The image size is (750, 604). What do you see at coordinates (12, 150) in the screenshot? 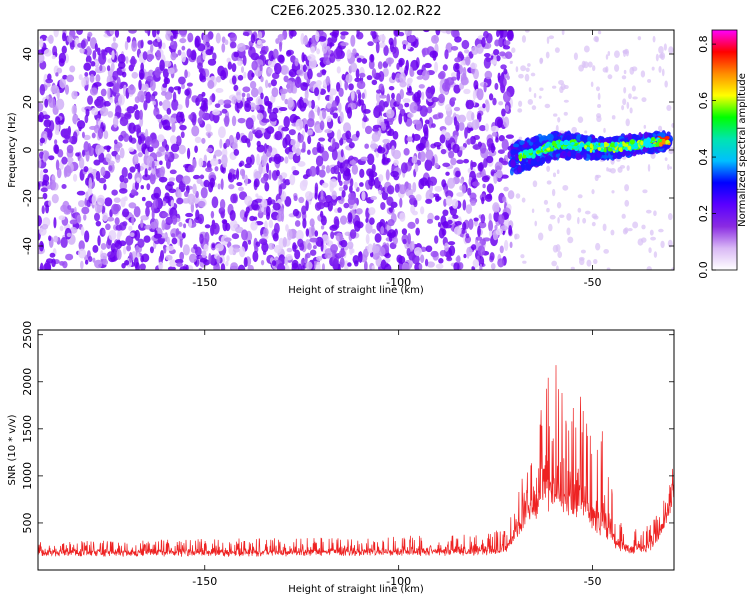
I see `spectrogram-y-axis-label: Frequency (Hz)` at bounding box center [12, 150].